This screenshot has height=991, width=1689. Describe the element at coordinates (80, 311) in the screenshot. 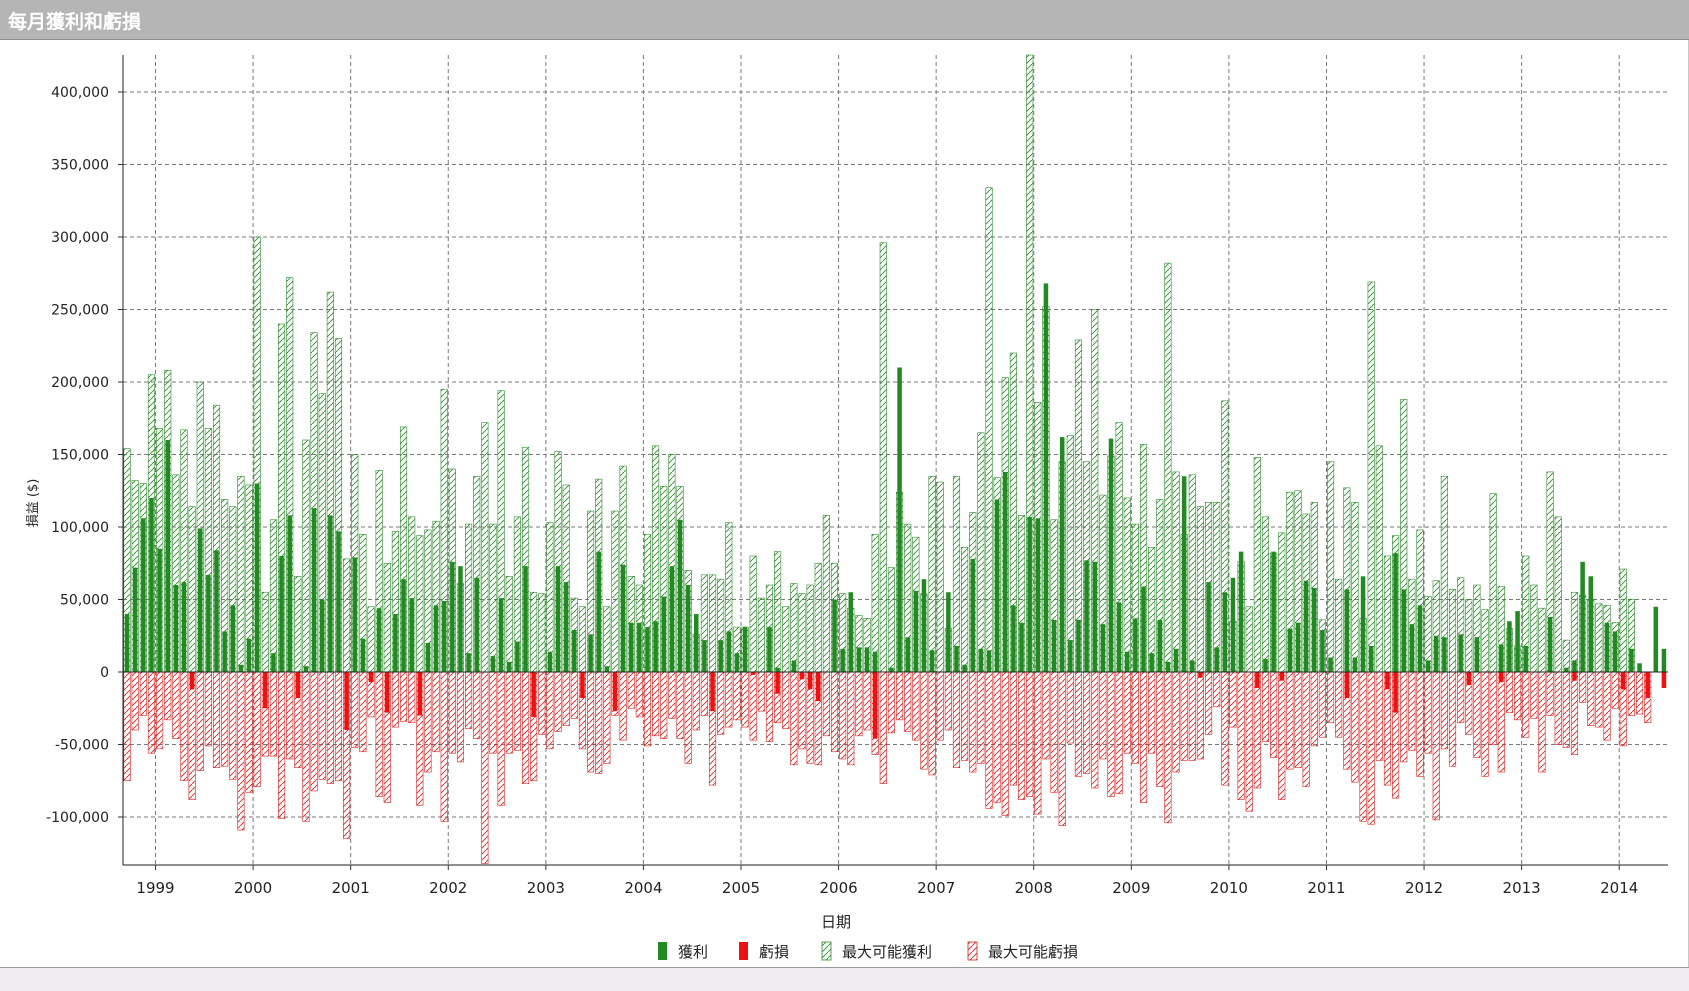

I see `y-tick-label: 250,000` at that location.